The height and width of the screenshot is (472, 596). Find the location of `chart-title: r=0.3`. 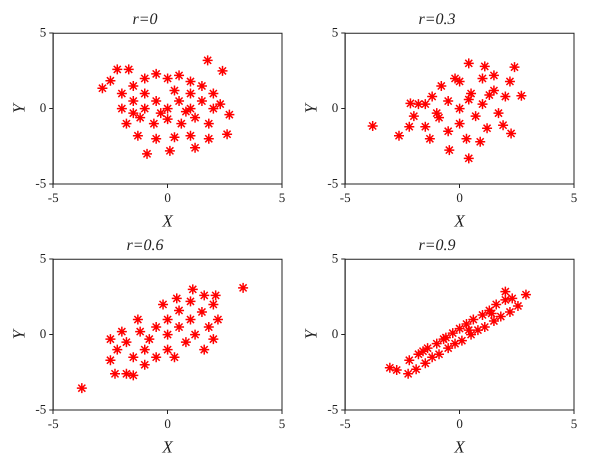

chart-title: r=0.3 is located at coordinates (437, 19).